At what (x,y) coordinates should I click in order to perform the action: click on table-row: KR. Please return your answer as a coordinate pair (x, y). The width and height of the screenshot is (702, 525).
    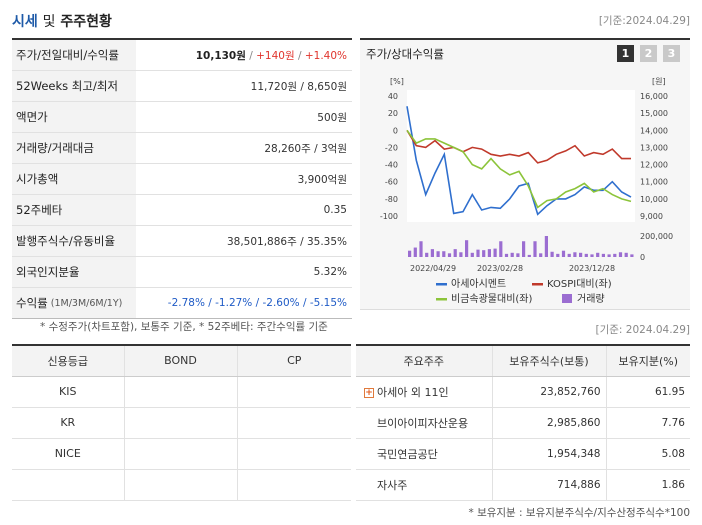
    Looking at the image, I should click on (181, 423).